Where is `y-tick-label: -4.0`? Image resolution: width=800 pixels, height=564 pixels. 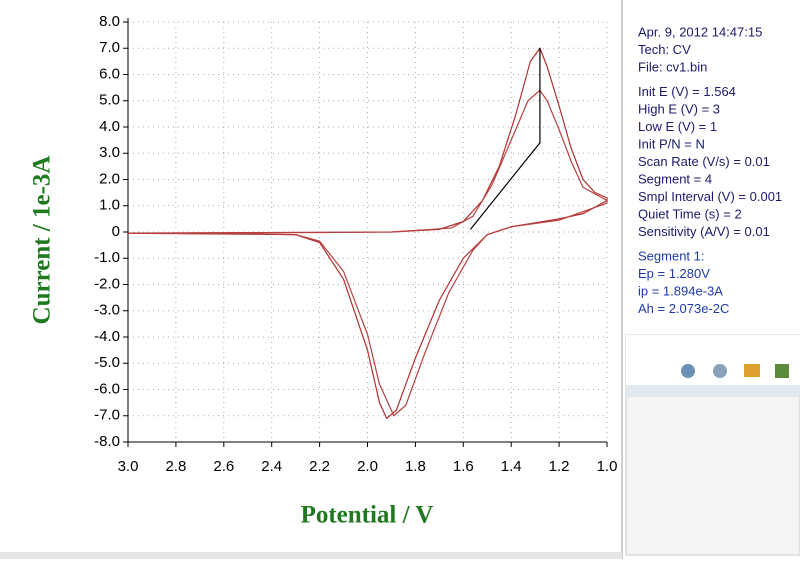
y-tick-label: -4.0 is located at coordinates (107, 336).